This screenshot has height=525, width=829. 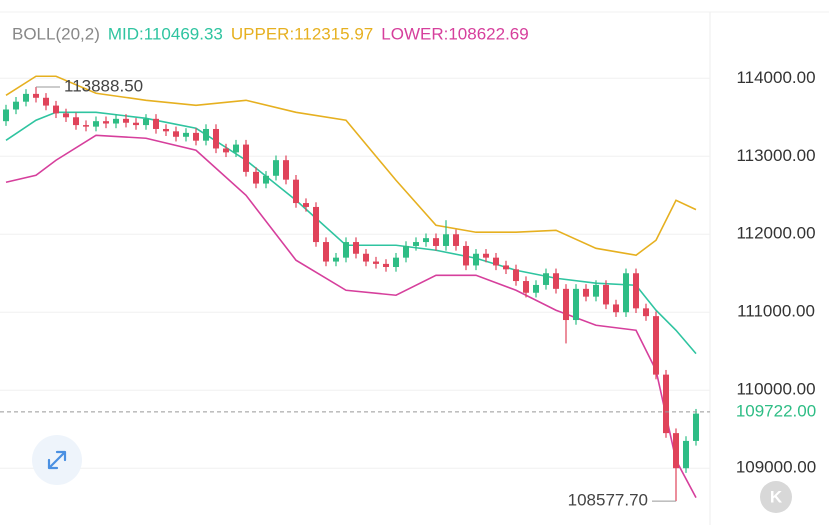 I want to click on expand-icon, so click(x=57, y=460).